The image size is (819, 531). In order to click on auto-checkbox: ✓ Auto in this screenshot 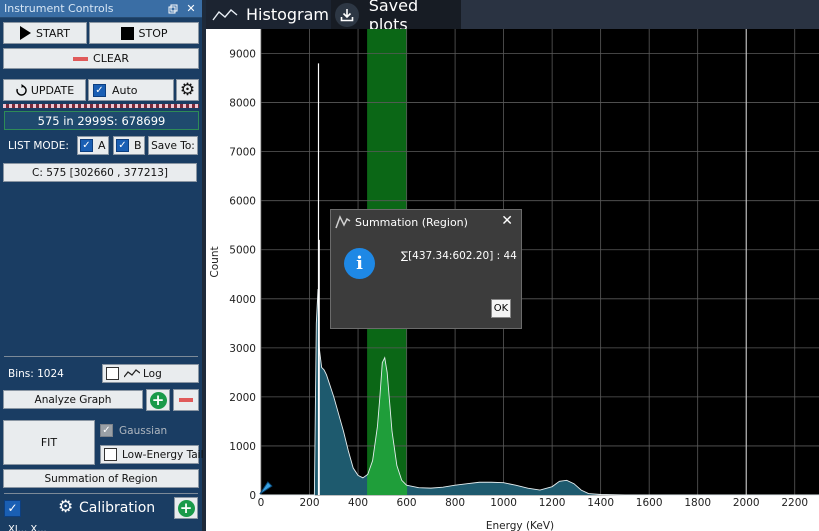, I will do `click(131, 90)`.